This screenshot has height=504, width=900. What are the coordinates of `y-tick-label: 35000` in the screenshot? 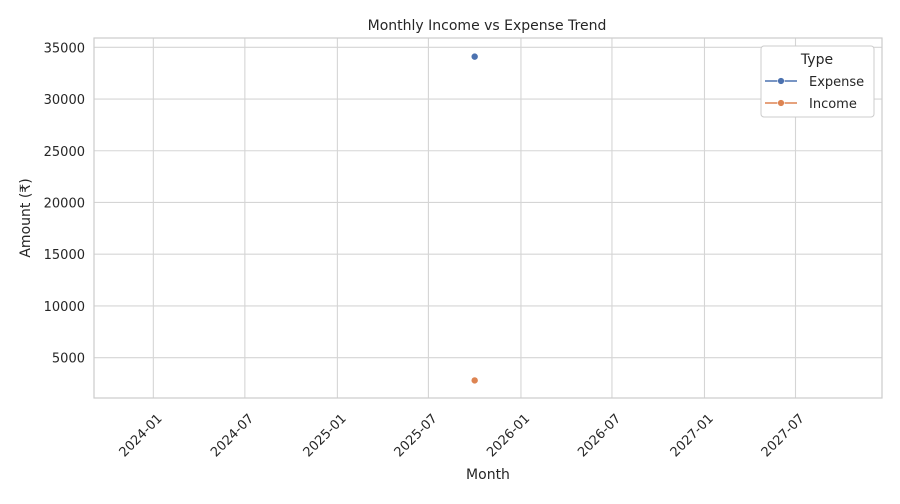 It's located at (64, 48).